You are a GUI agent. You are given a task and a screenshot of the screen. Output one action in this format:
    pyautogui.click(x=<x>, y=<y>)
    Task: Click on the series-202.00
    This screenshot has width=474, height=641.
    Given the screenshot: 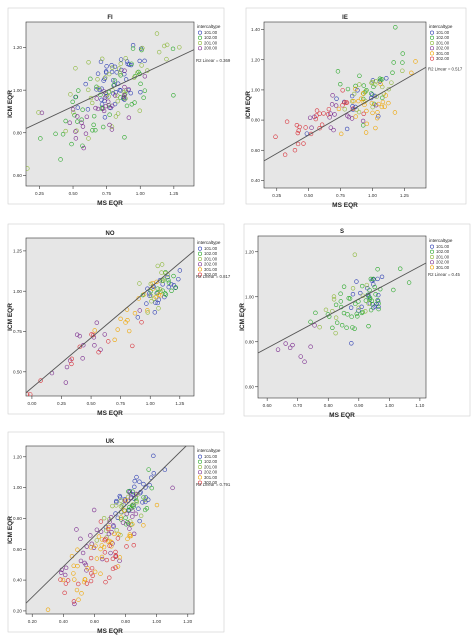 What is the action you would take?
    pyautogui.click(x=296, y=343)
    